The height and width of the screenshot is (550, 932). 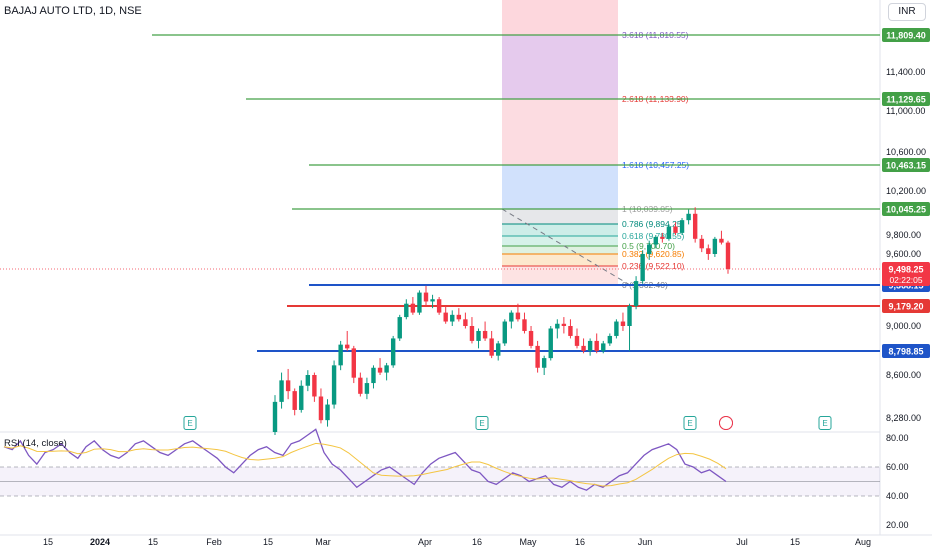 I want to click on rsi-indicator-label: RSI (14, close), so click(x=35, y=443).